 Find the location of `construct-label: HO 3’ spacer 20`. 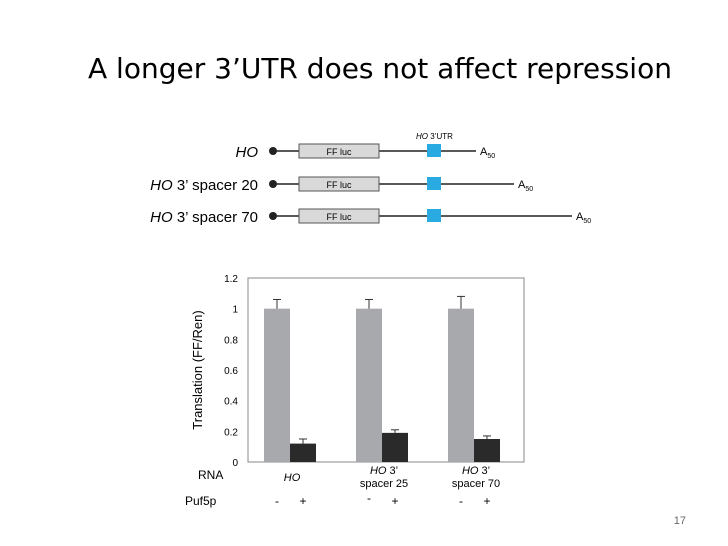

construct-label: HO 3’ spacer 20 is located at coordinates (204, 185).